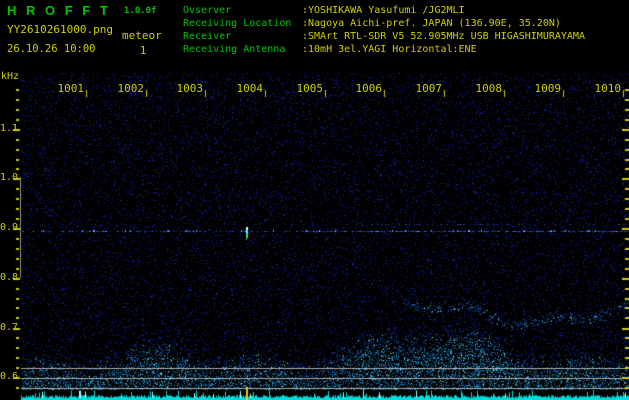 The image size is (629, 400). Describe the element at coordinates (608, 88) in the screenshot. I see `time-tick-label: 1010` at that location.